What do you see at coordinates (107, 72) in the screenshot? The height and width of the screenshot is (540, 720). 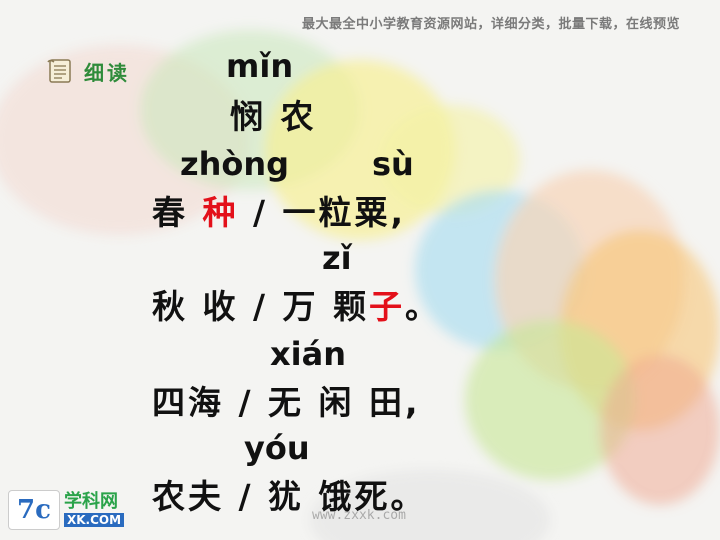 I see `section-label: 细读` at bounding box center [107, 72].